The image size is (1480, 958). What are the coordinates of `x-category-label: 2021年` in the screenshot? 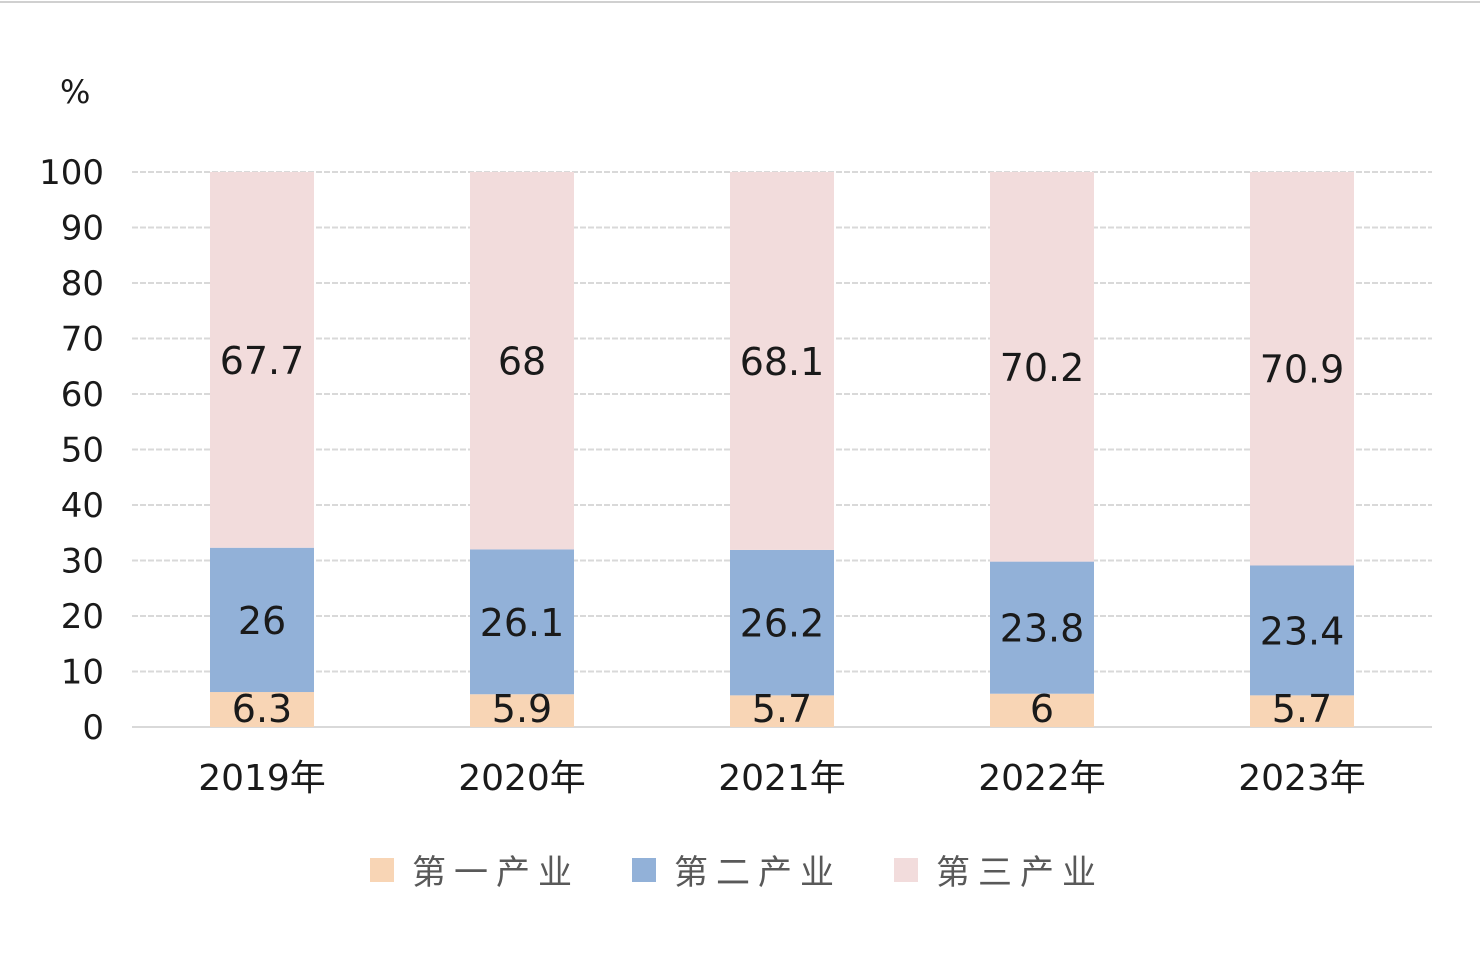 It's located at (782, 778).